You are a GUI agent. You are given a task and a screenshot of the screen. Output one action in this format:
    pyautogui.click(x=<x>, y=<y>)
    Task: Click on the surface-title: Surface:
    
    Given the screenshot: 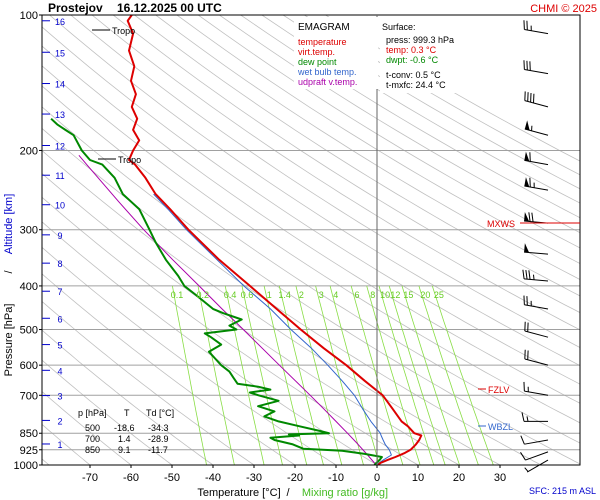 What is the action you would take?
    pyautogui.click(x=399, y=27)
    